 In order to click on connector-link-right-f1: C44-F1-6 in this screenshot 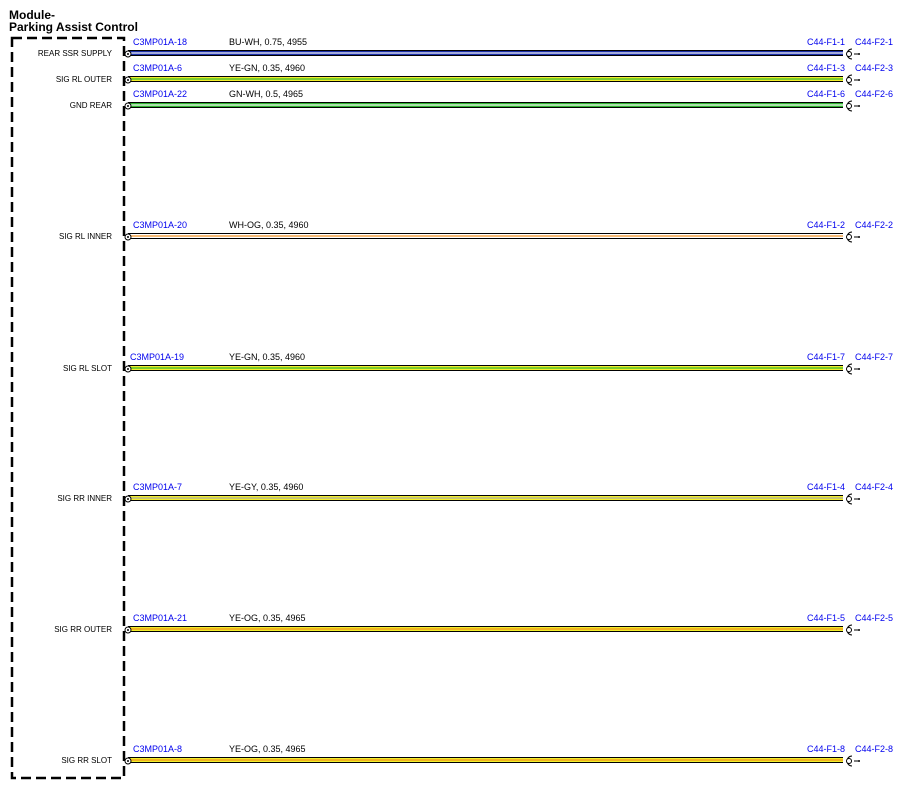, I will do `click(825, 94)`.